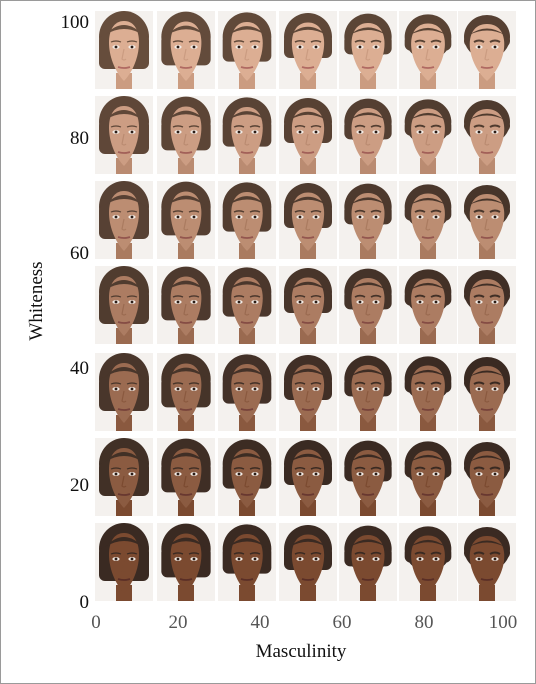  Describe the element at coordinates (503, 622) in the screenshot. I see `x-tick-label: 100` at that location.